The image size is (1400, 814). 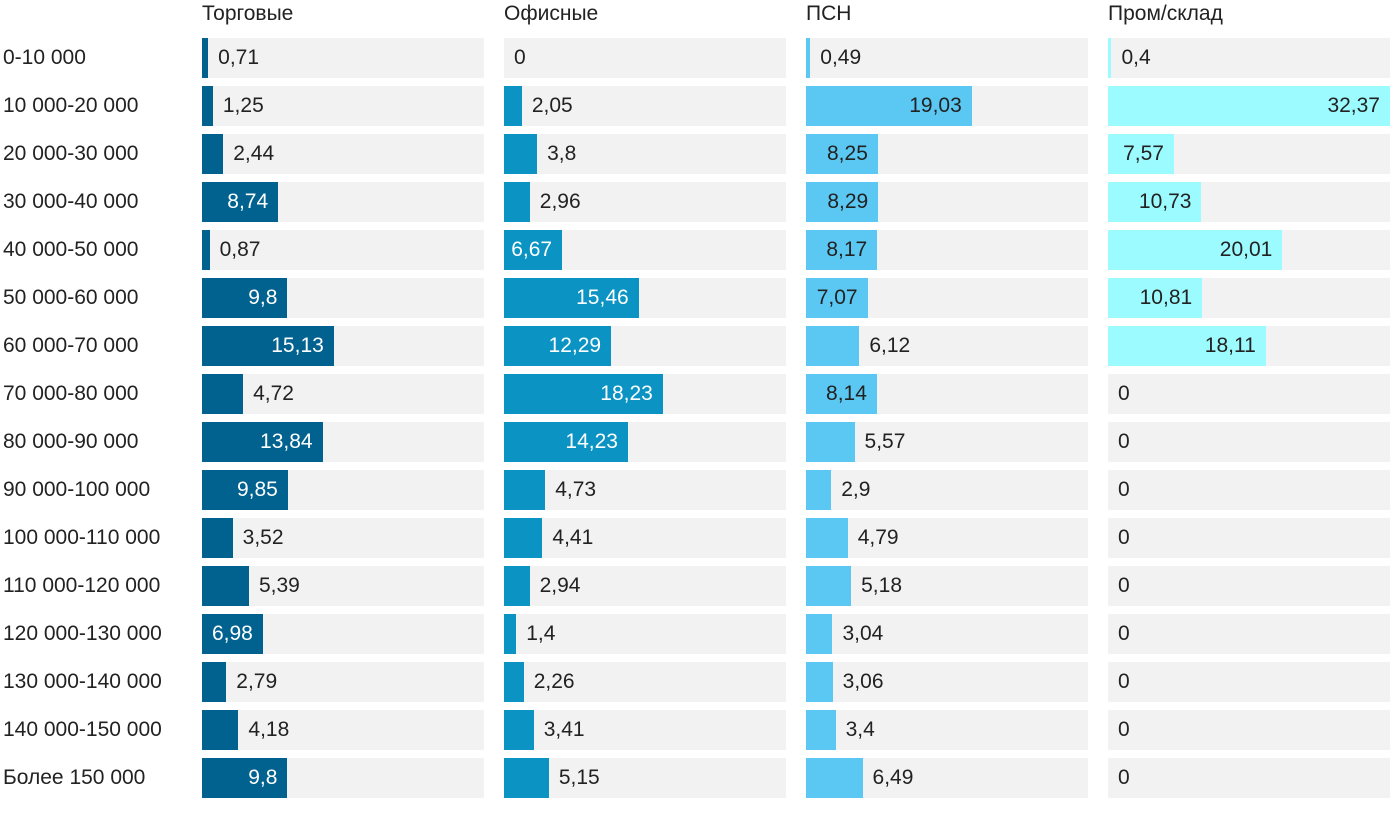 I want to click on bar-track: 5,39, so click(x=343, y=586).